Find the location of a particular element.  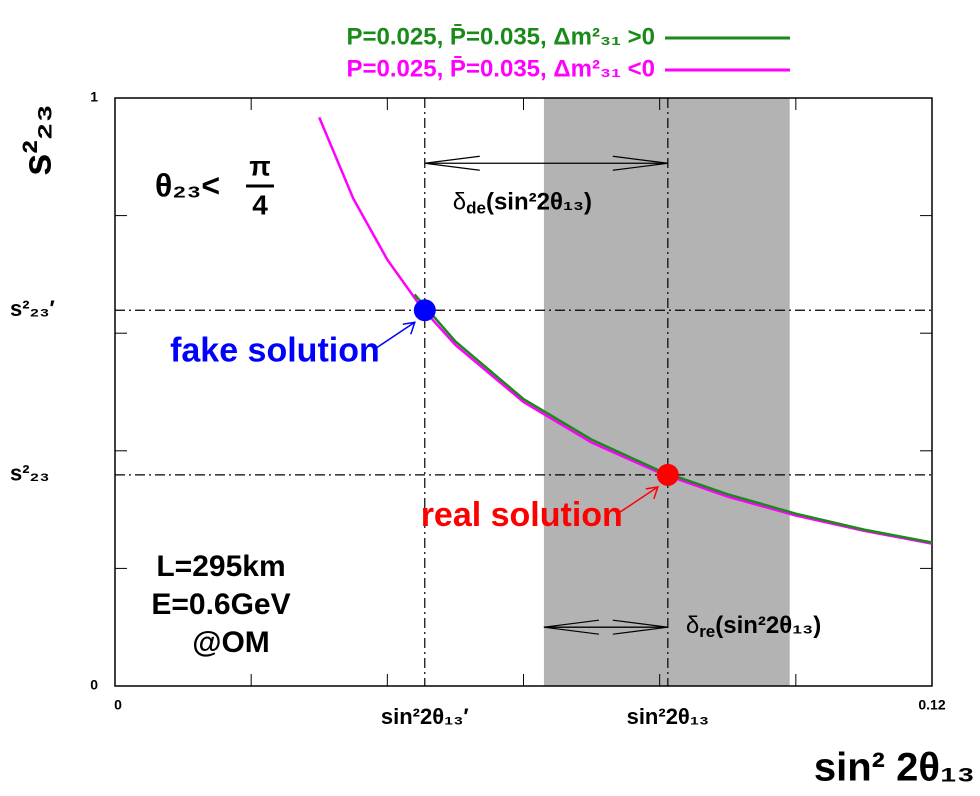

ref-label: s²₂₃ is located at coordinates (30, 473).